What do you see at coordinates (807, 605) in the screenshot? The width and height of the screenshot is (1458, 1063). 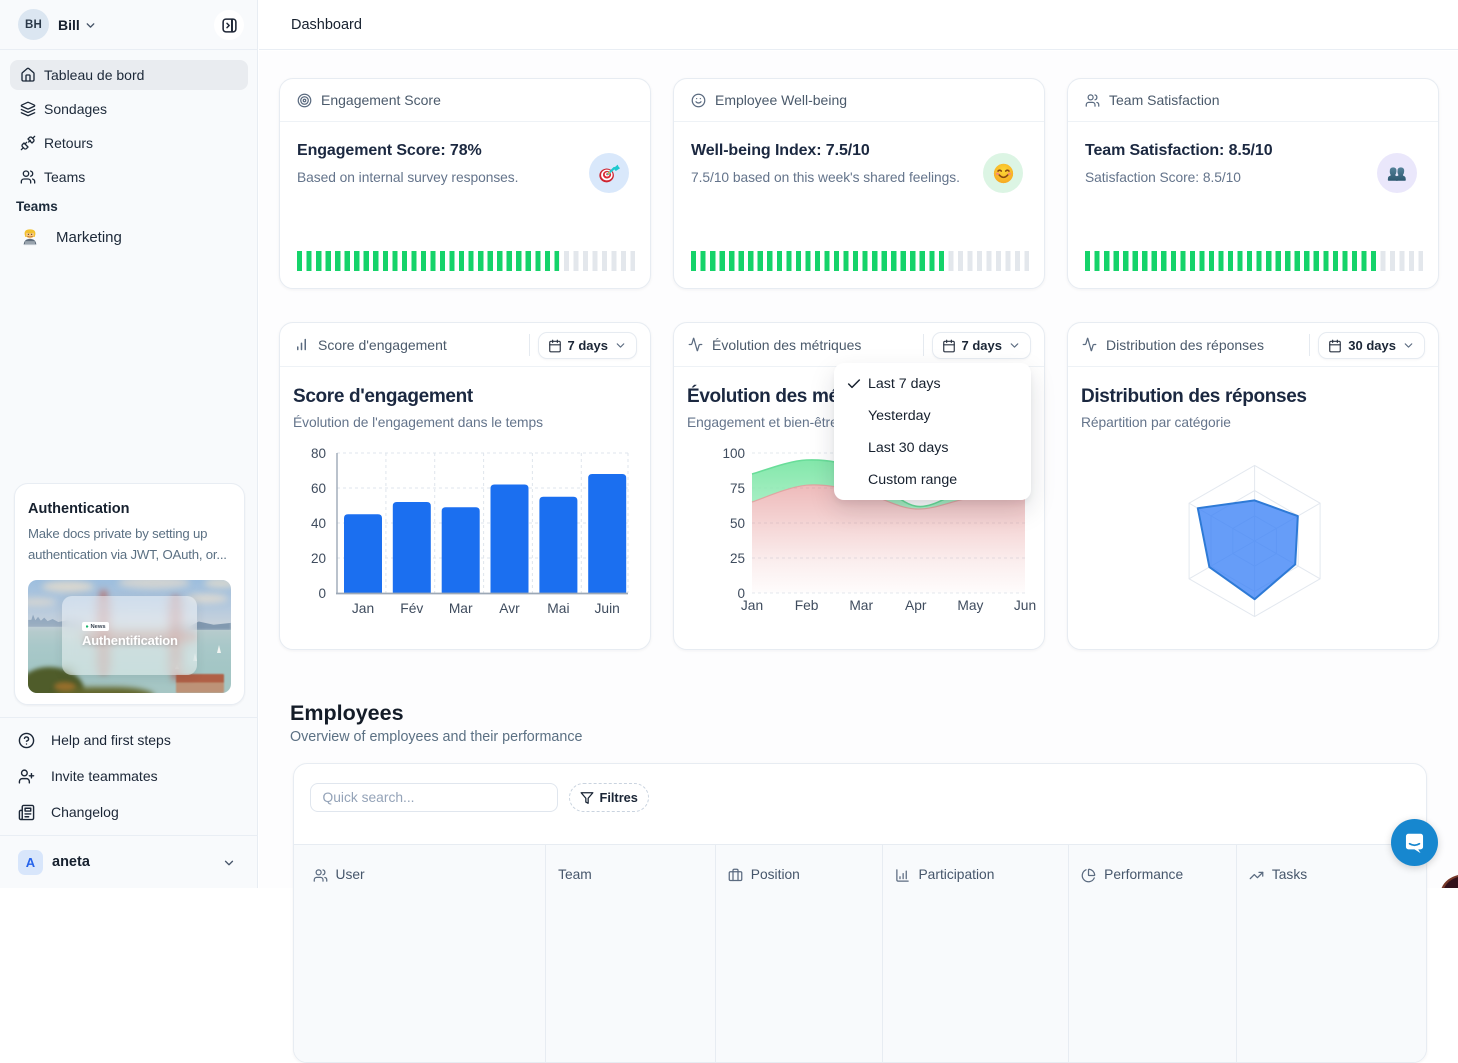 I see `svg-text: Feb` at bounding box center [807, 605].